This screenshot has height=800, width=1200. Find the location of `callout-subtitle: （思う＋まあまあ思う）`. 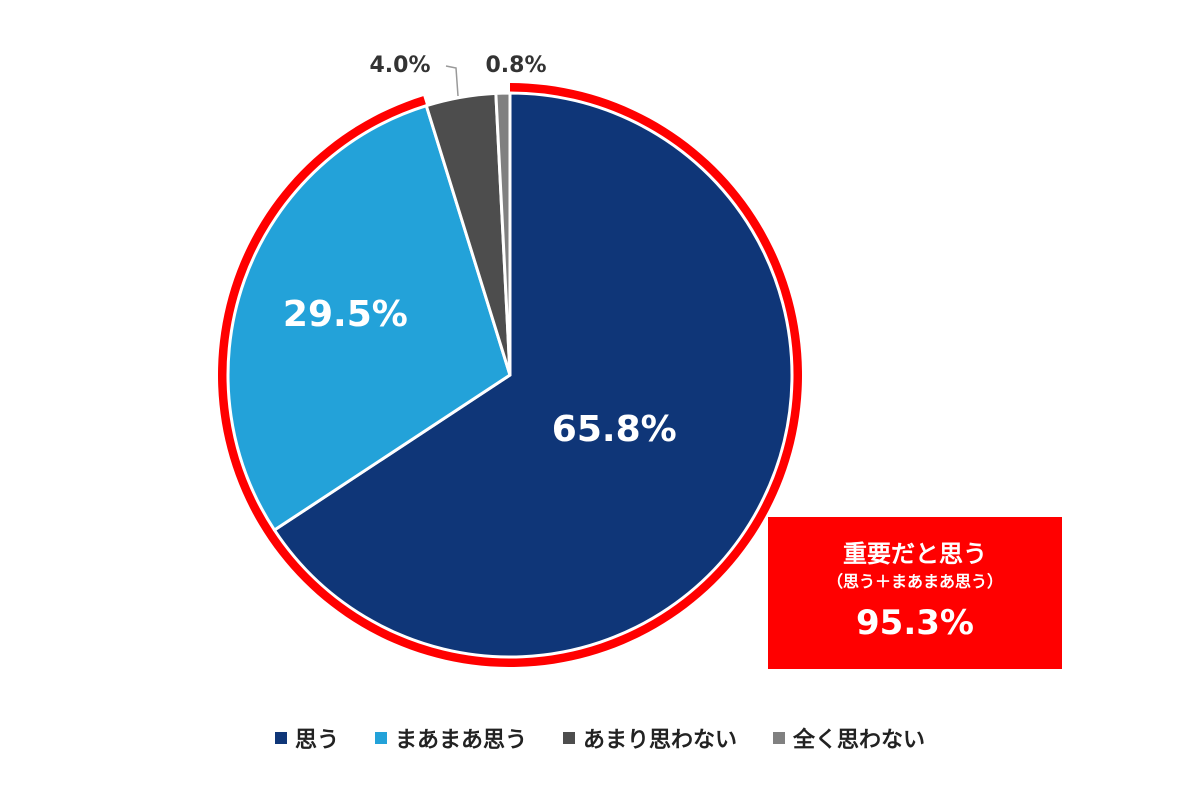

callout-subtitle: （思う＋まあまあ思う） is located at coordinates (914, 581).